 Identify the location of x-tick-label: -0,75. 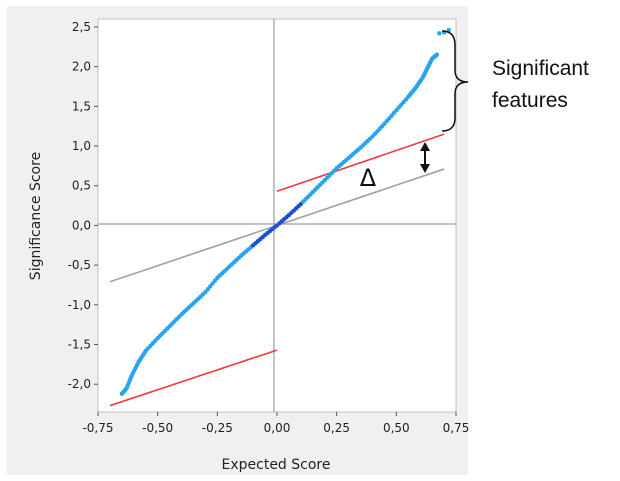
(97, 428).